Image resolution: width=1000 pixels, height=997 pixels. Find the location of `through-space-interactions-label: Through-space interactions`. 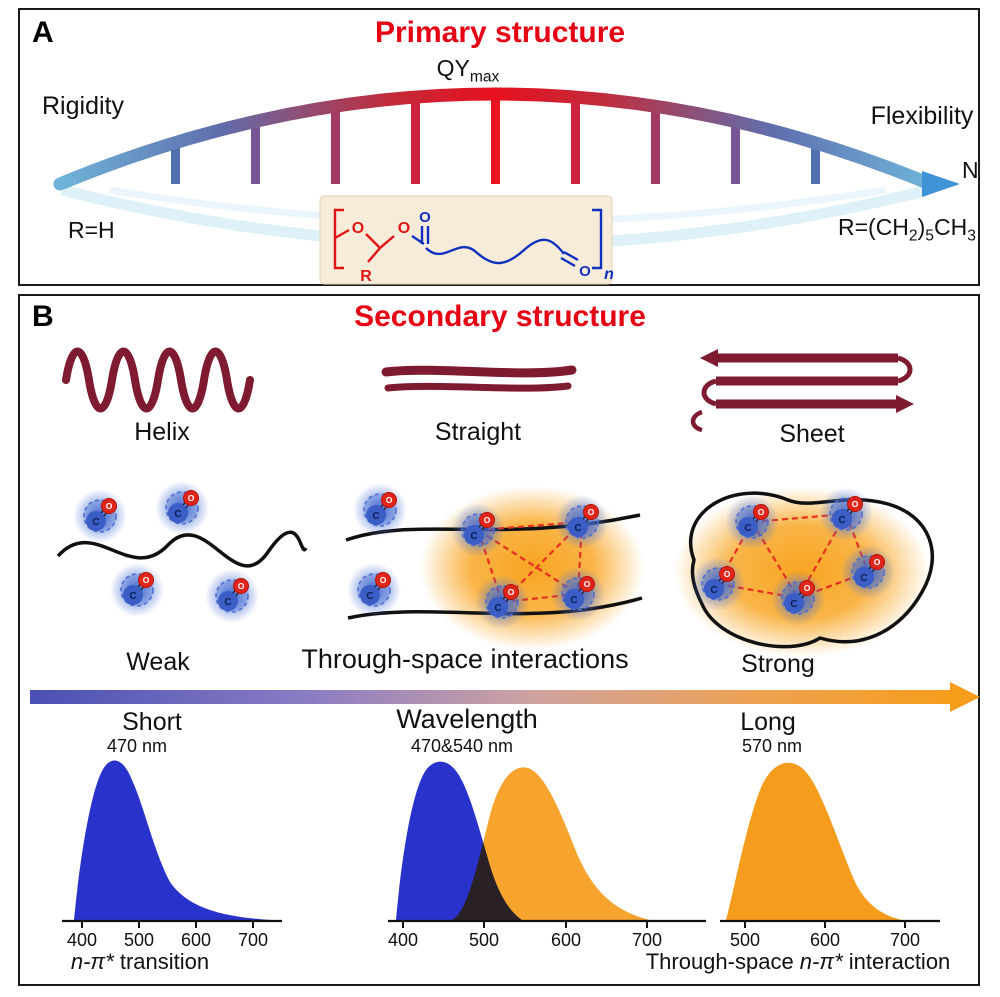

through-space-interactions-label: Through-space interactions is located at coordinates (465, 659).